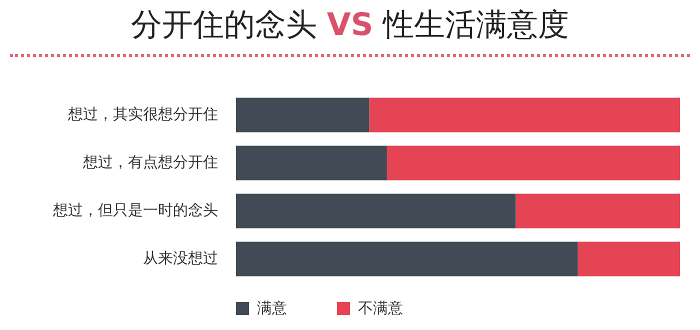 This screenshot has width=700, height=330. I want to click on y-tick-label: 从来没想过, so click(180, 257).